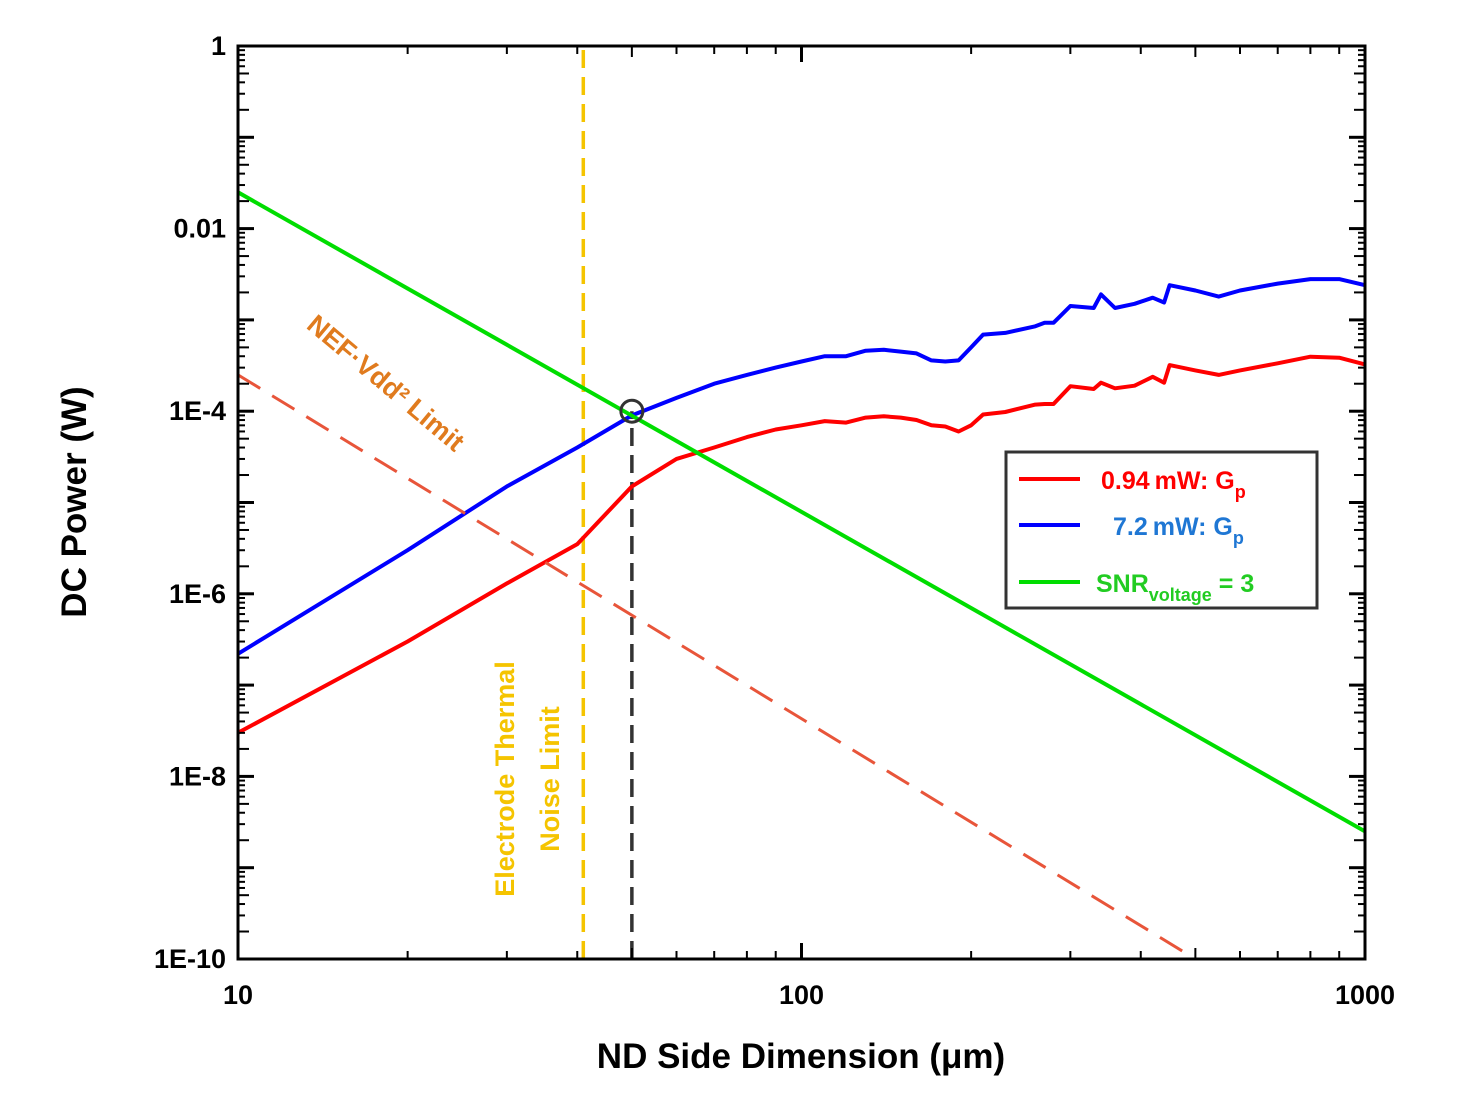  Describe the element at coordinates (1233, 584) in the screenshot. I see `legend-label-tail: = 3` at that location.